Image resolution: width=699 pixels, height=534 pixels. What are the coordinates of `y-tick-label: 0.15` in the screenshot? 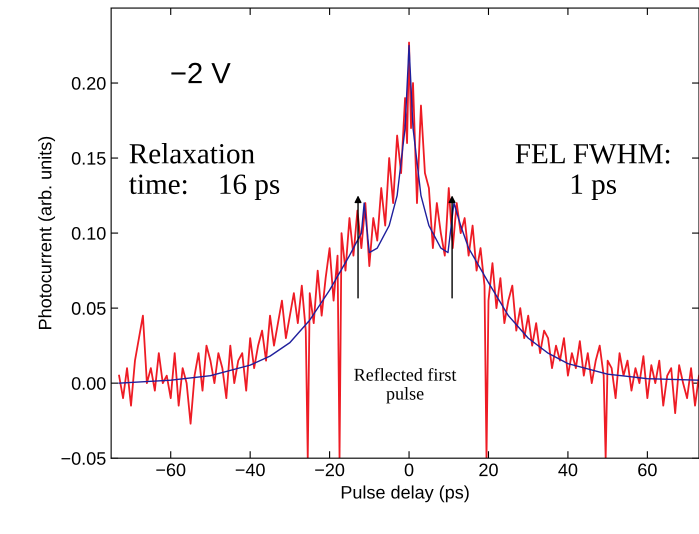 It's located at (89, 158).